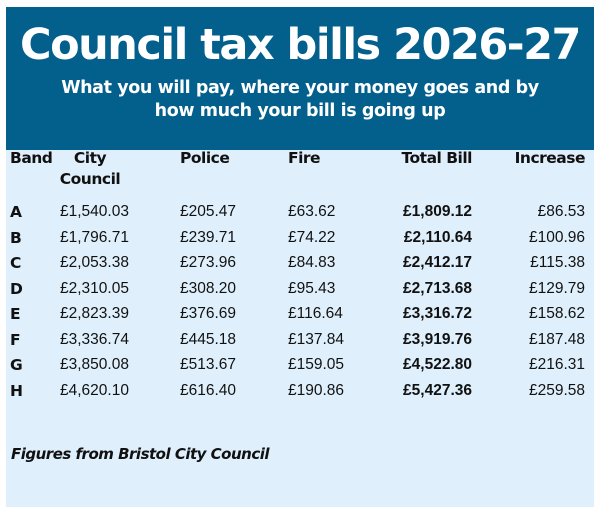 The image size is (600, 513). Describe the element at coordinates (16, 212) in the screenshot. I see `band-label: A` at that location.